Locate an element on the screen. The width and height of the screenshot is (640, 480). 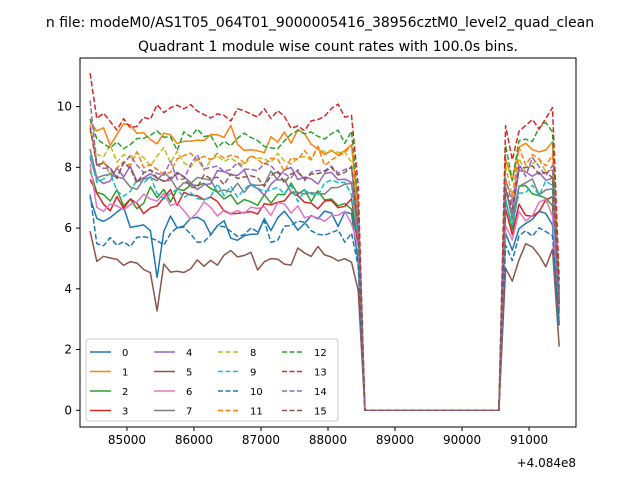
legend-label-8: 8 is located at coordinates (253, 353).